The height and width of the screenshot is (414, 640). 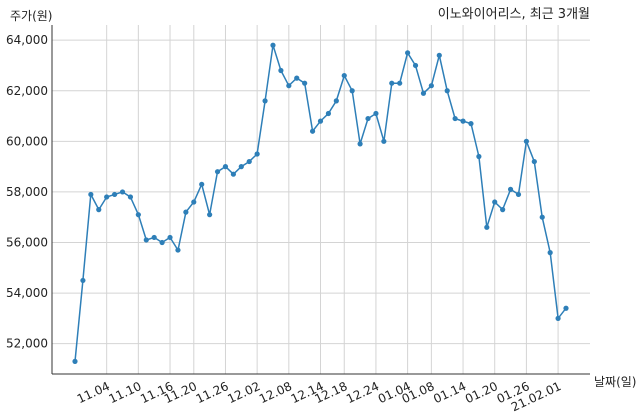 I want to click on y-tick-label: 58,000, so click(x=27, y=192).